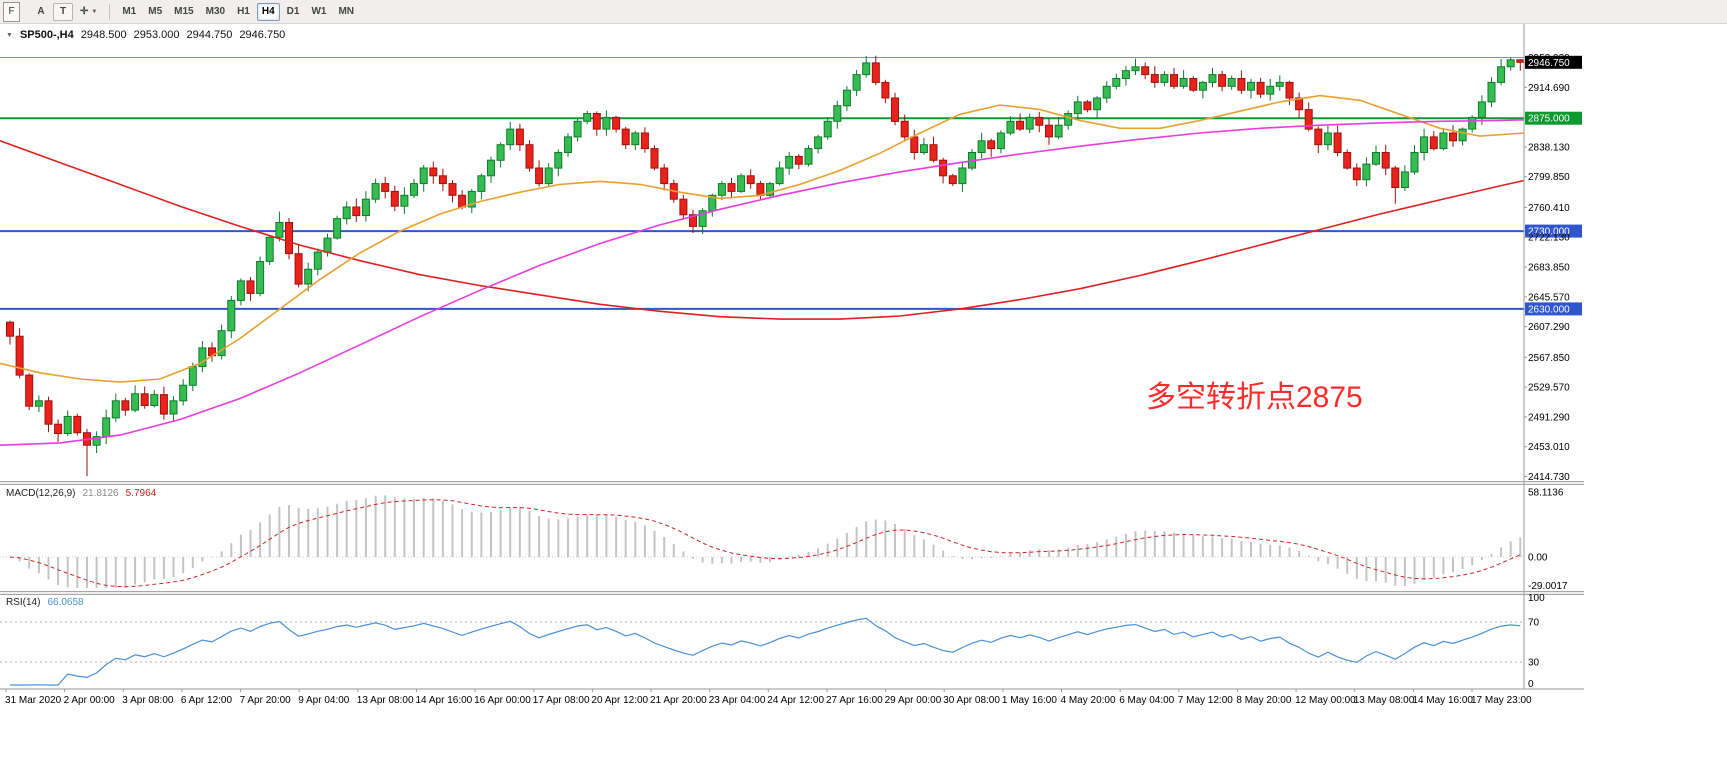  I want to click on one-click-trading-arrow-icon: ▼, so click(9, 35).